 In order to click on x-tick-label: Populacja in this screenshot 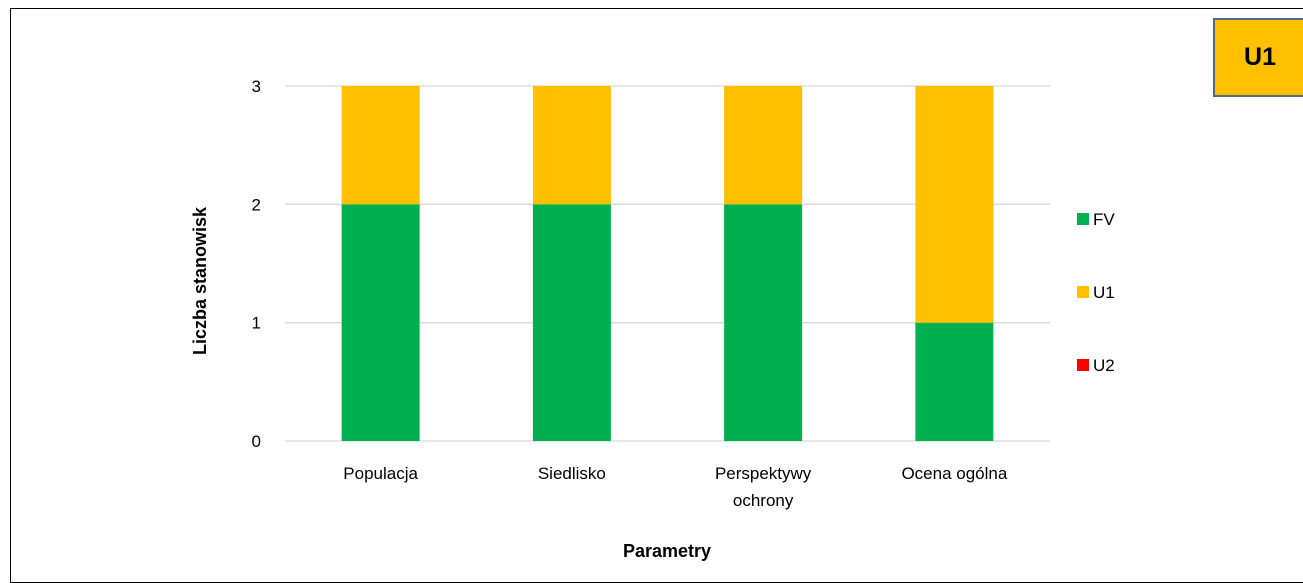, I will do `click(380, 473)`.